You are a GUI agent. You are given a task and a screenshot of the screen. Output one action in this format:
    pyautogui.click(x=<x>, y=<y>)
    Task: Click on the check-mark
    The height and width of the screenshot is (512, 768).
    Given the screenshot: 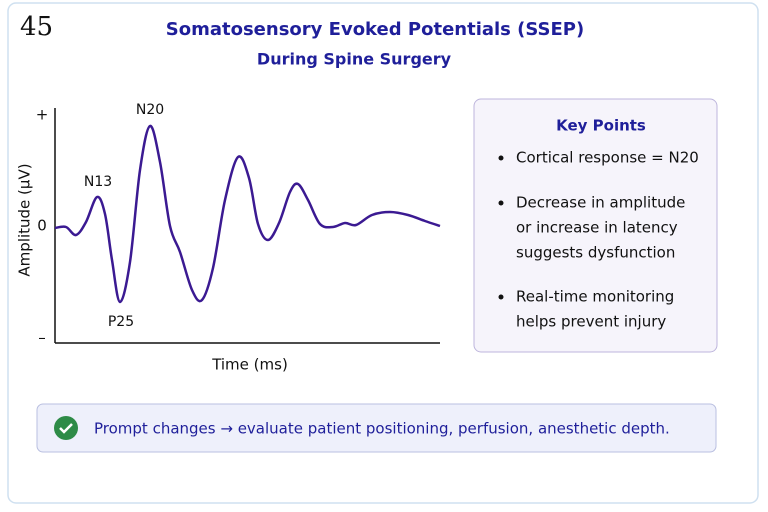 What is the action you would take?
    pyautogui.click(x=66, y=428)
    